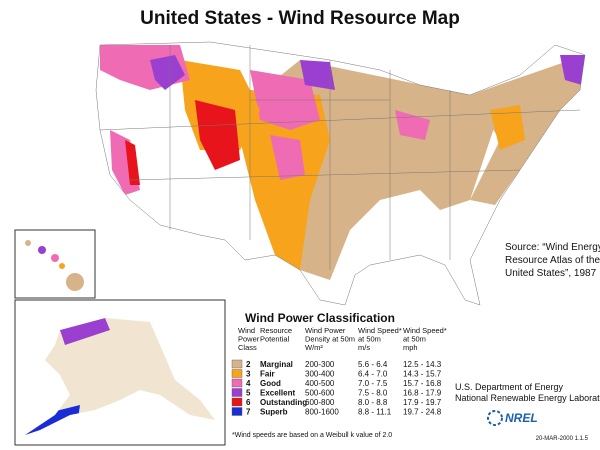  I want to click on source-line: Source: “Wind Energy, so click(552, 247).